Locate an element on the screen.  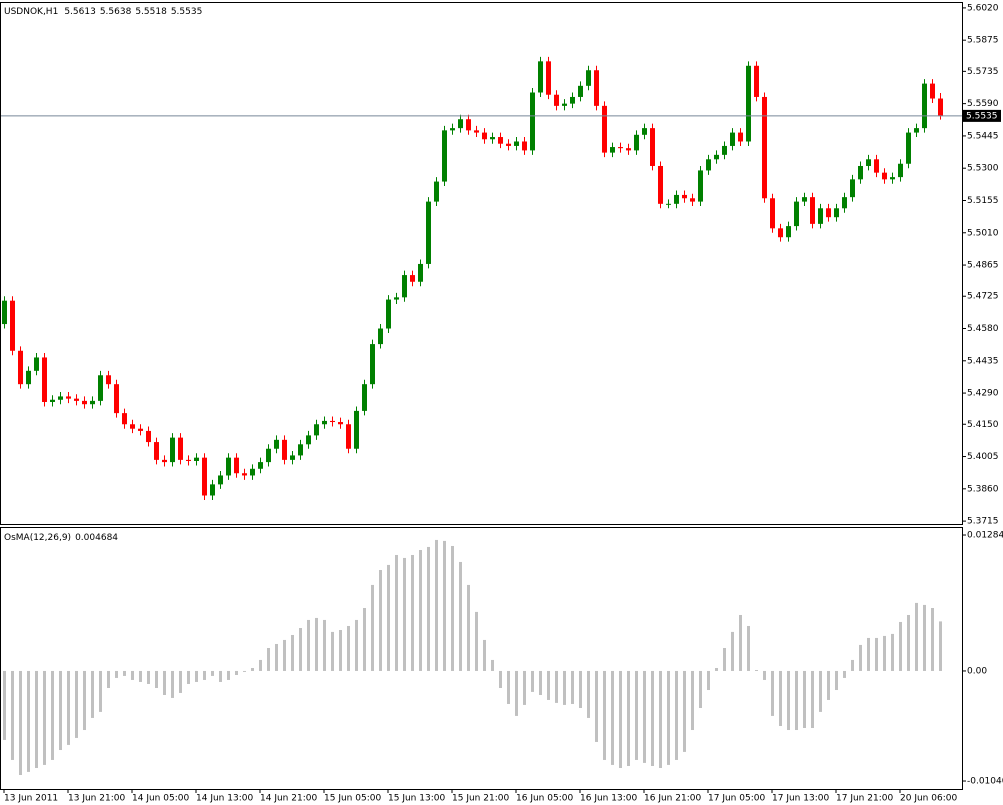
y-tick-label: 5.5300 is located at coordinates (983, 169).